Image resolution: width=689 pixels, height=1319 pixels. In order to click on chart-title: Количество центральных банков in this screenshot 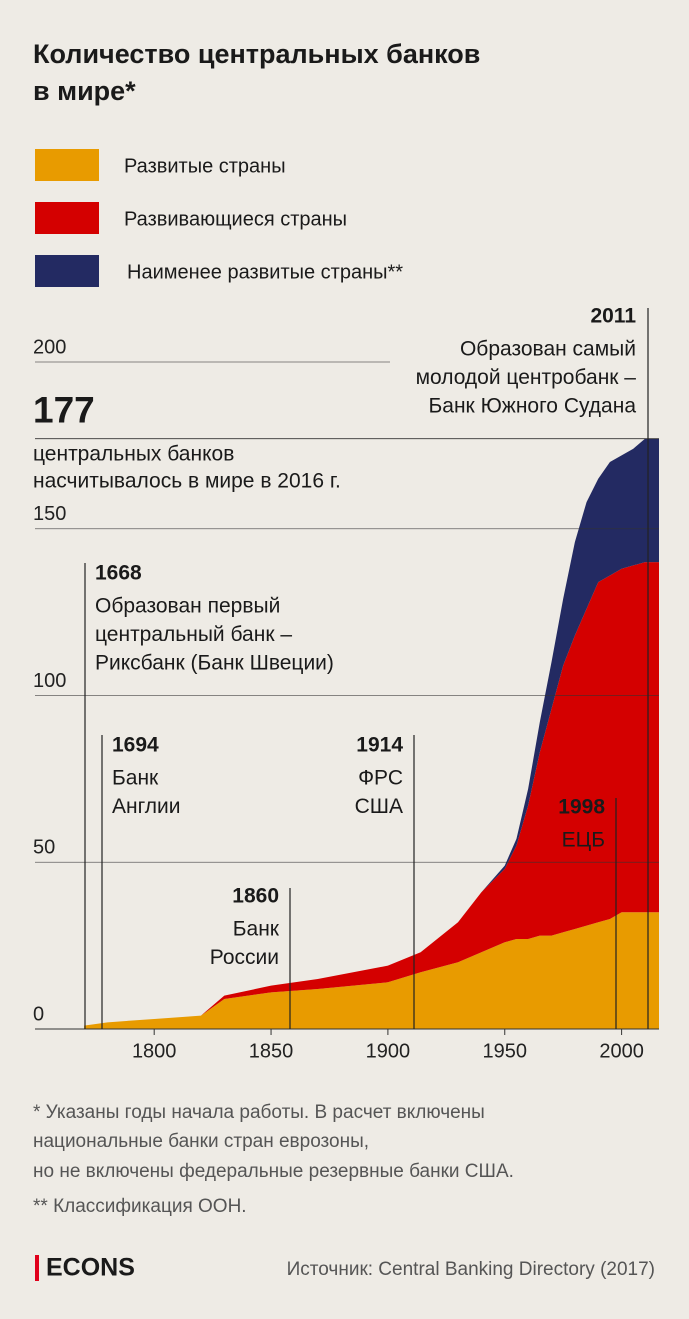, I will do `click(256, 54)`.